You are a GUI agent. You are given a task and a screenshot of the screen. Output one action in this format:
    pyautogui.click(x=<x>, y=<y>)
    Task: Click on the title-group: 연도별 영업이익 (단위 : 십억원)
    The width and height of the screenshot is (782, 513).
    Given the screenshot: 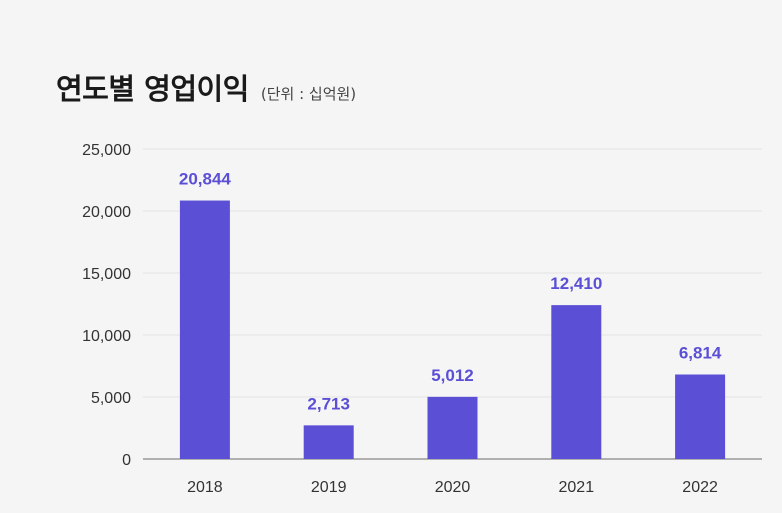 What is the action you would take?
    pyautogui.click(x=206, y=87)
    